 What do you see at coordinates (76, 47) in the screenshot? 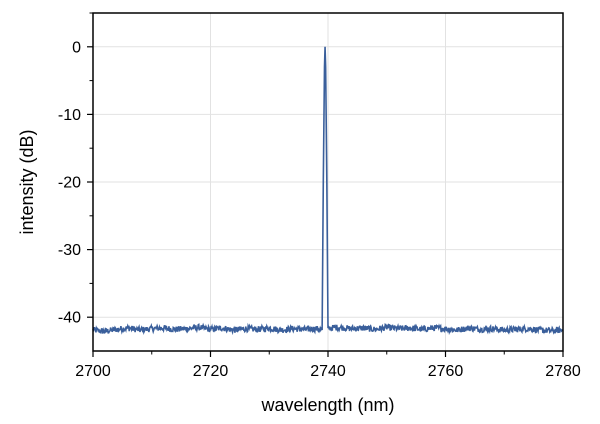
I see `y-tick-label: 0` at bounding box center [76, 47].